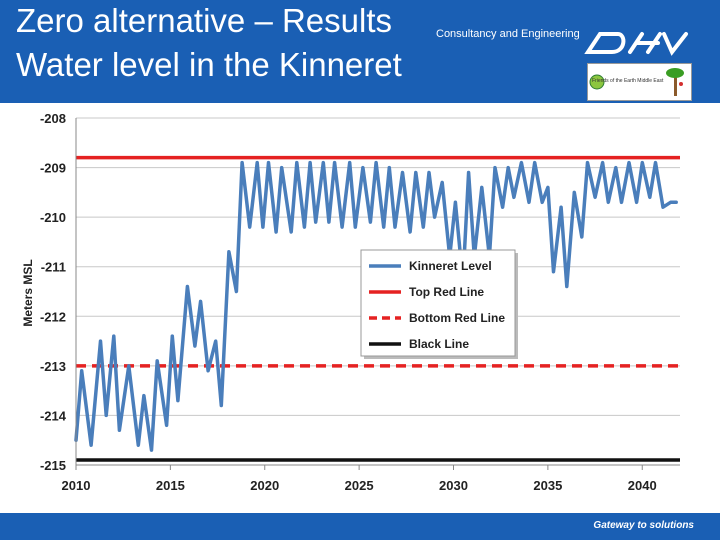 This screenshot has width=720, height=540. Describe the element at coordinates (53, 168) in the screenshot. I see `y-tick-label: -209` at that location.